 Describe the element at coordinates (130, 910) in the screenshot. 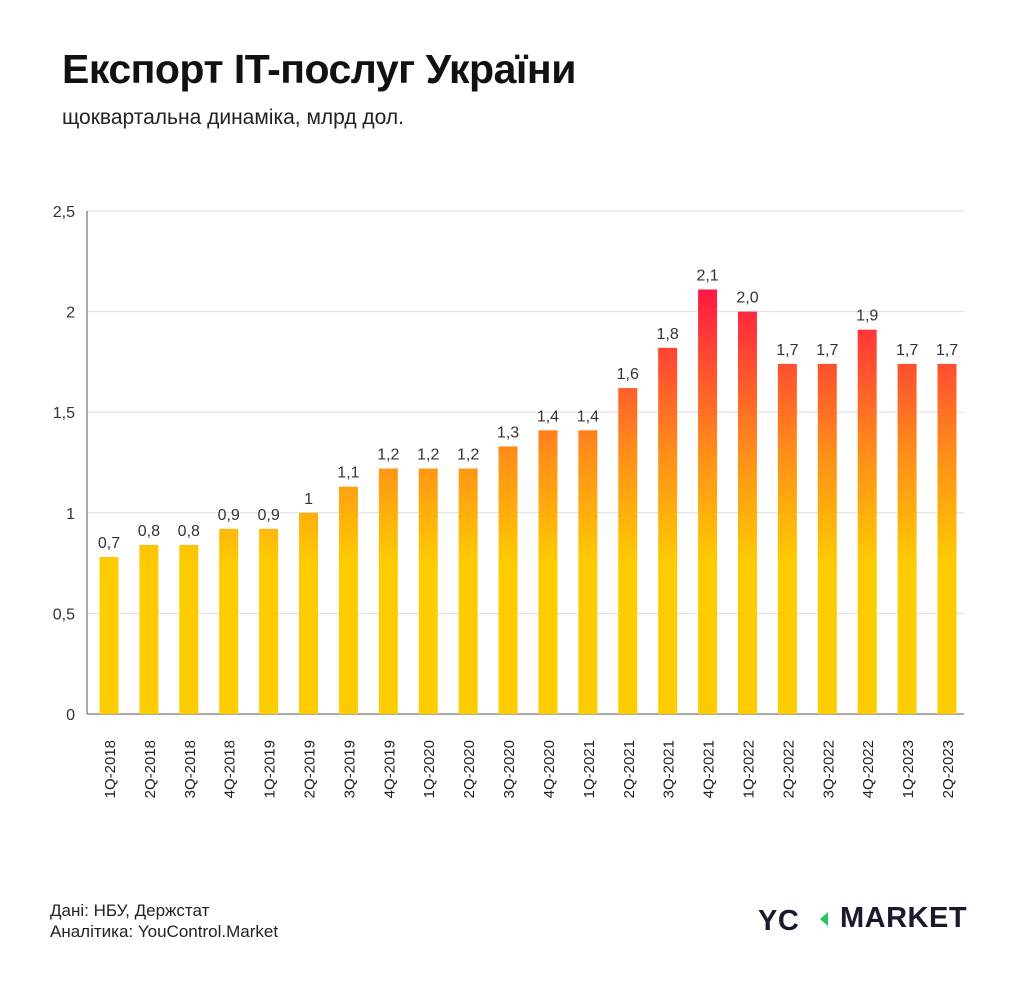

I see `source-data-line: Дані: НБУ, Держстат` at that location.